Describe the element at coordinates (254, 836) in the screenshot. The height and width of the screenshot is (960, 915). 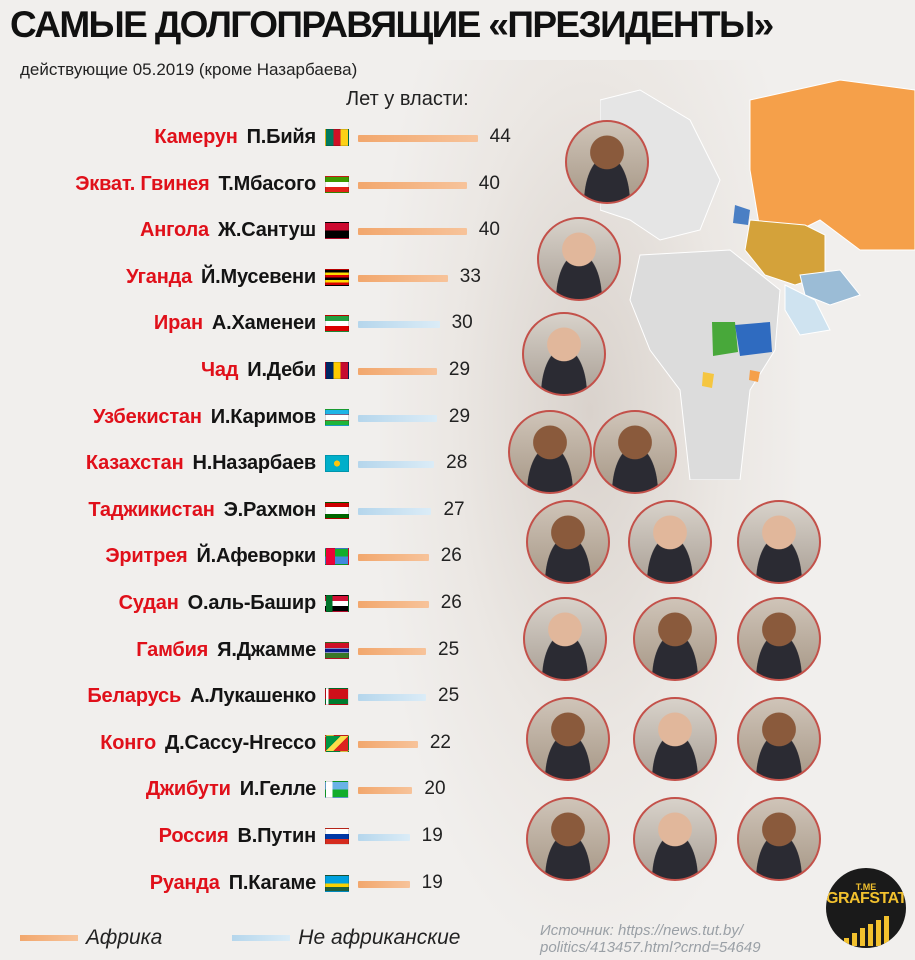
I see `row-label: Россия В.Путин` at that location.